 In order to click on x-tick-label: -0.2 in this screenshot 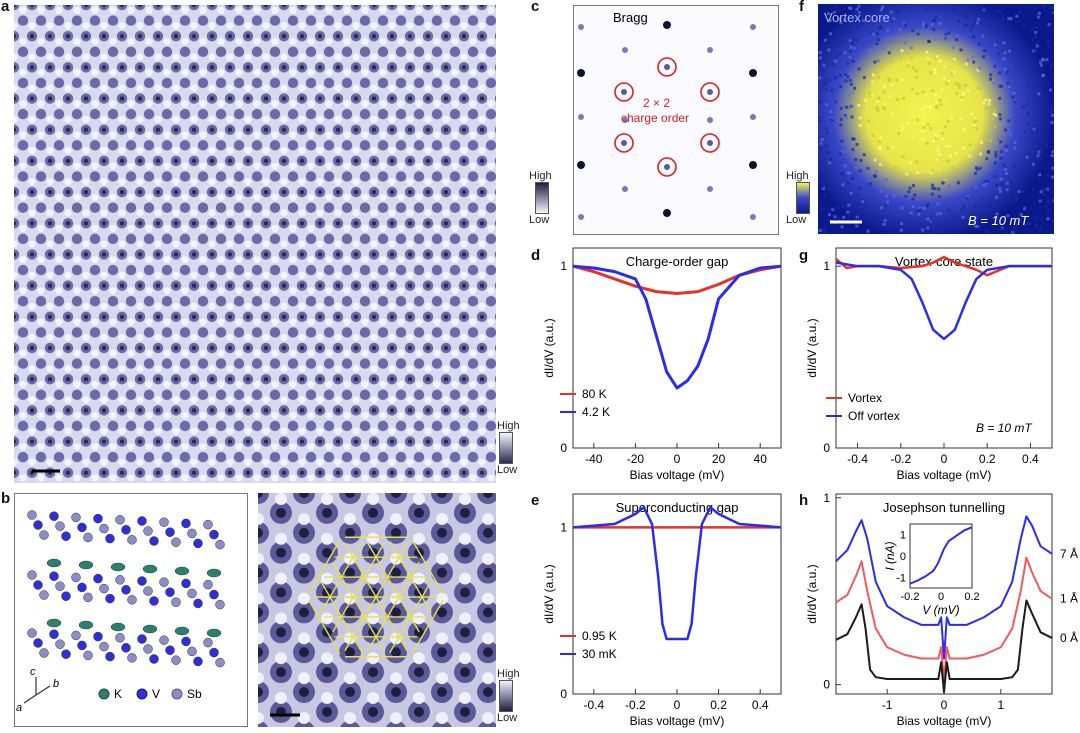, I will do `click(900, 459)`.